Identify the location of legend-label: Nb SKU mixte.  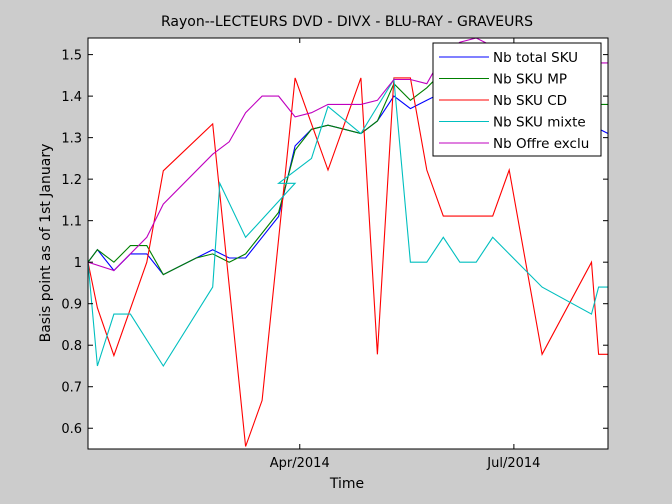
(539, 123).